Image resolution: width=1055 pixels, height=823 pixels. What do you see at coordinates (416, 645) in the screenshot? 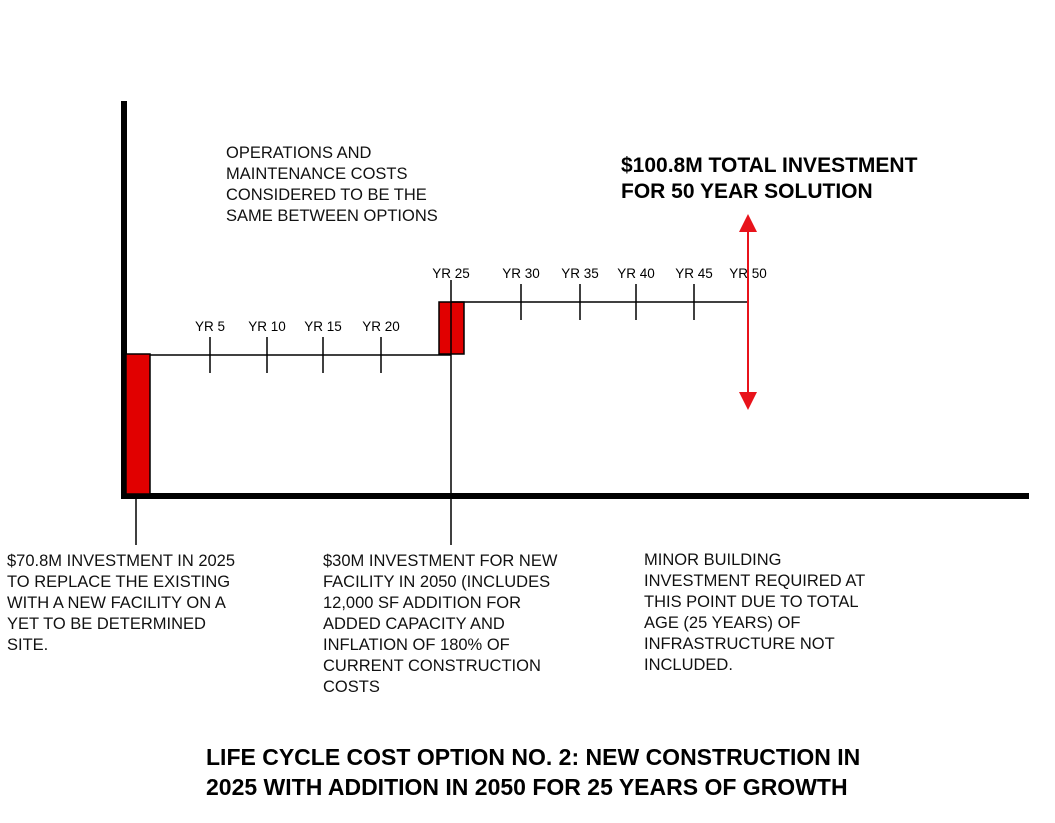
I see `investment-2050-line: INFLATION OF 180% OF` at bounding box center [416, 645].